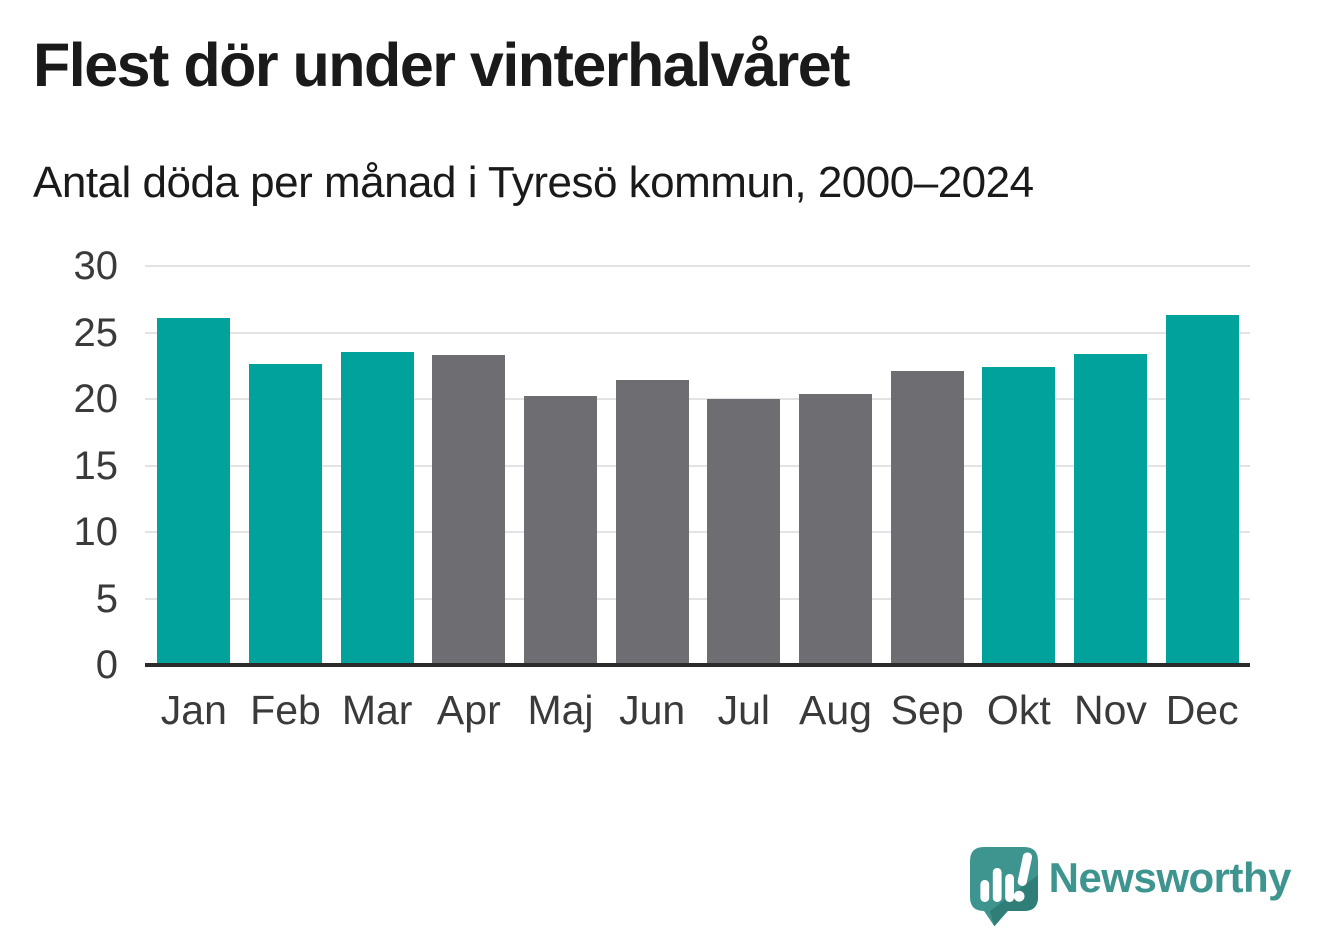 This screenshot has height=939, width=1322. What do you see at coordinates (927, 710) in the screenshot?
I see `x-tick-label-sep: Sep` at bounding box center [927, 710].